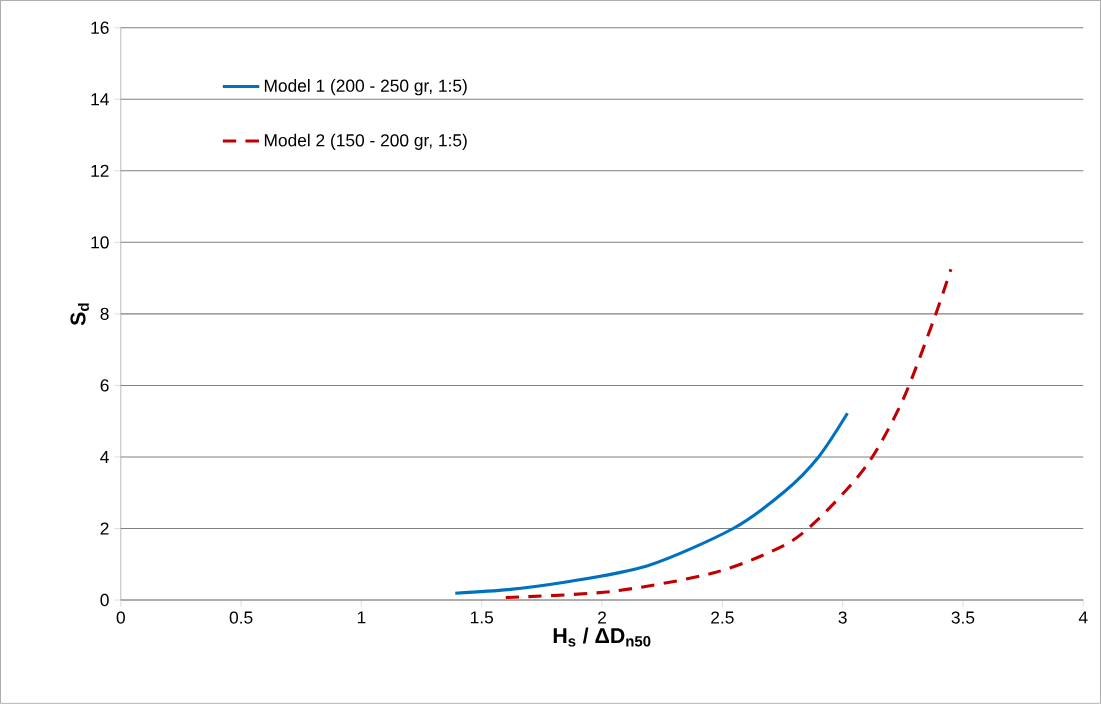 The image size is (1101, 704). Describe the element at coordinates (241, 617) in the screenshot. I see `x-tick-label: 0.5` at that location.